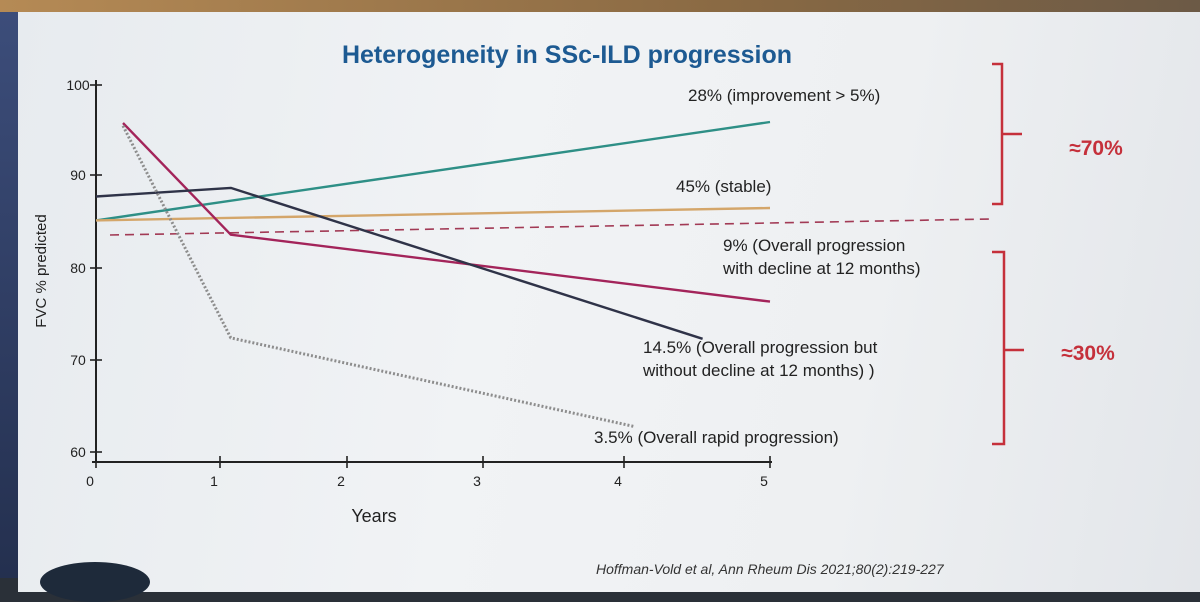 Image resolution: width=1200 pixels, height=602 pixels. What do you see at coordinates (600, 6) in the screenshot?
I see `slide-top-frame` at bounding box center [600, 6].